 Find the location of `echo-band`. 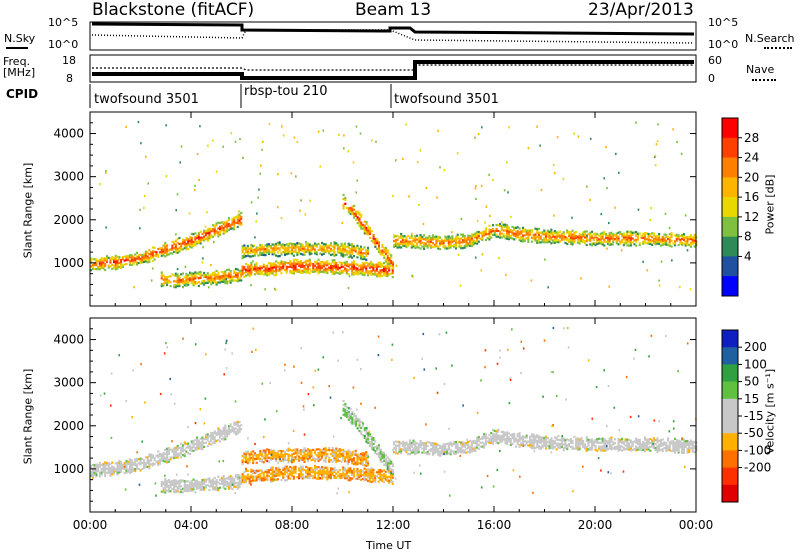

echo-band is located at coordinates (317, 474).